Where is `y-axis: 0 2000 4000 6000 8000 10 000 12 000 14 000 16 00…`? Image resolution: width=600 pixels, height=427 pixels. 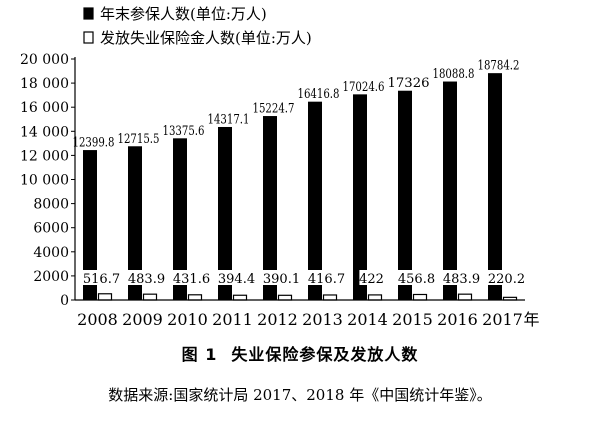
y-axis: 0 2000 4000 6000 8000 10 000 12 000 14 000 16 00… is located at coordinates (48, 180).